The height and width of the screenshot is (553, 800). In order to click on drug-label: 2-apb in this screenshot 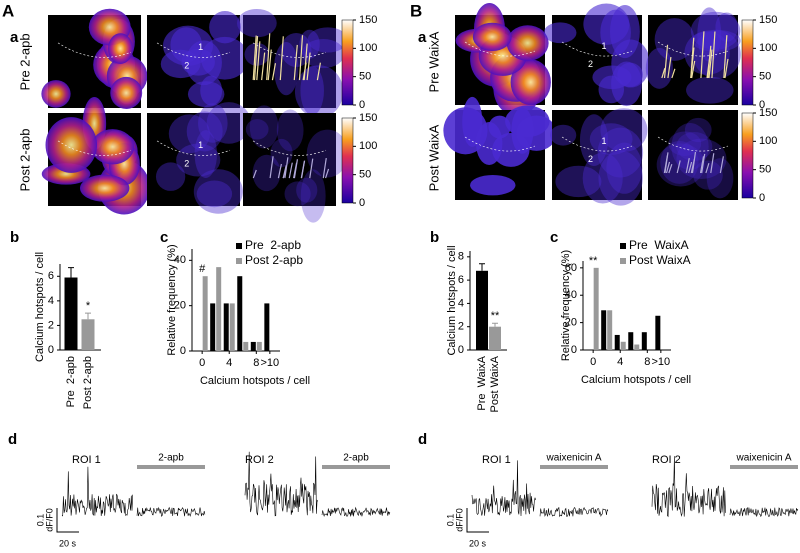, I will do `click(171, 458)`.